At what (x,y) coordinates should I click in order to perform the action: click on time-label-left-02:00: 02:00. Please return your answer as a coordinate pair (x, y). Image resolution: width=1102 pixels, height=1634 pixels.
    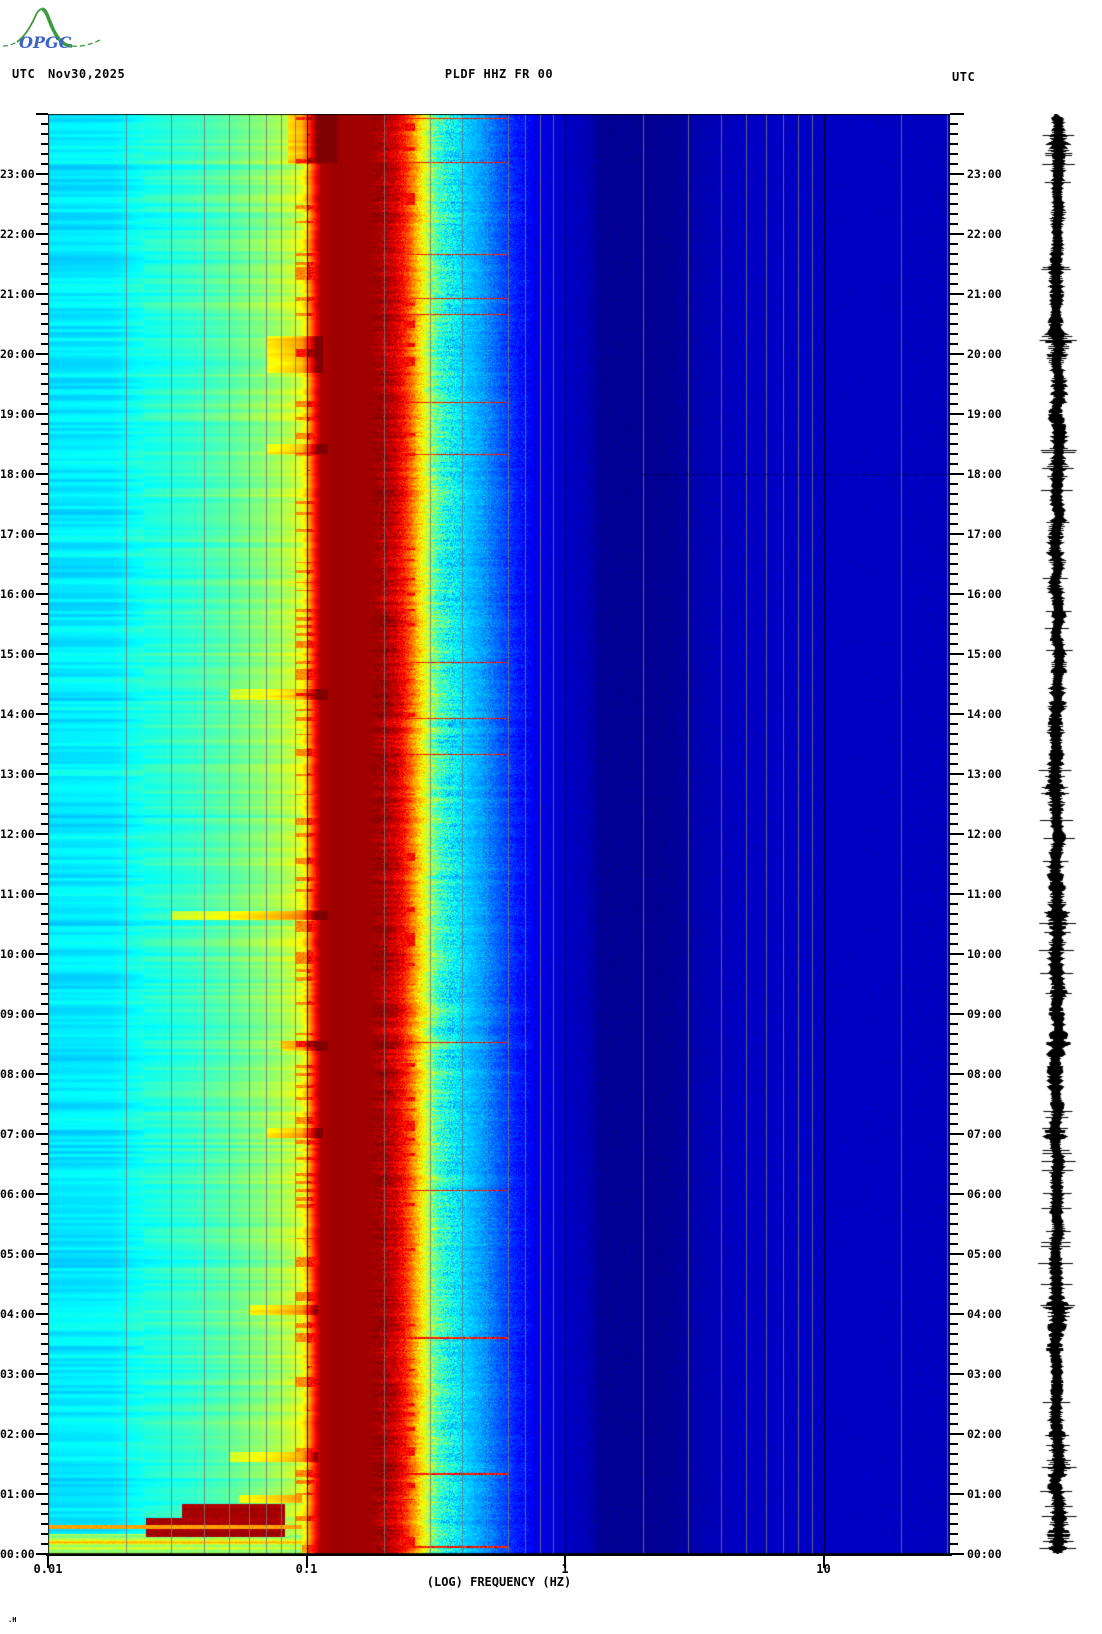
    Looking at the image, I should click on (17, 1434).